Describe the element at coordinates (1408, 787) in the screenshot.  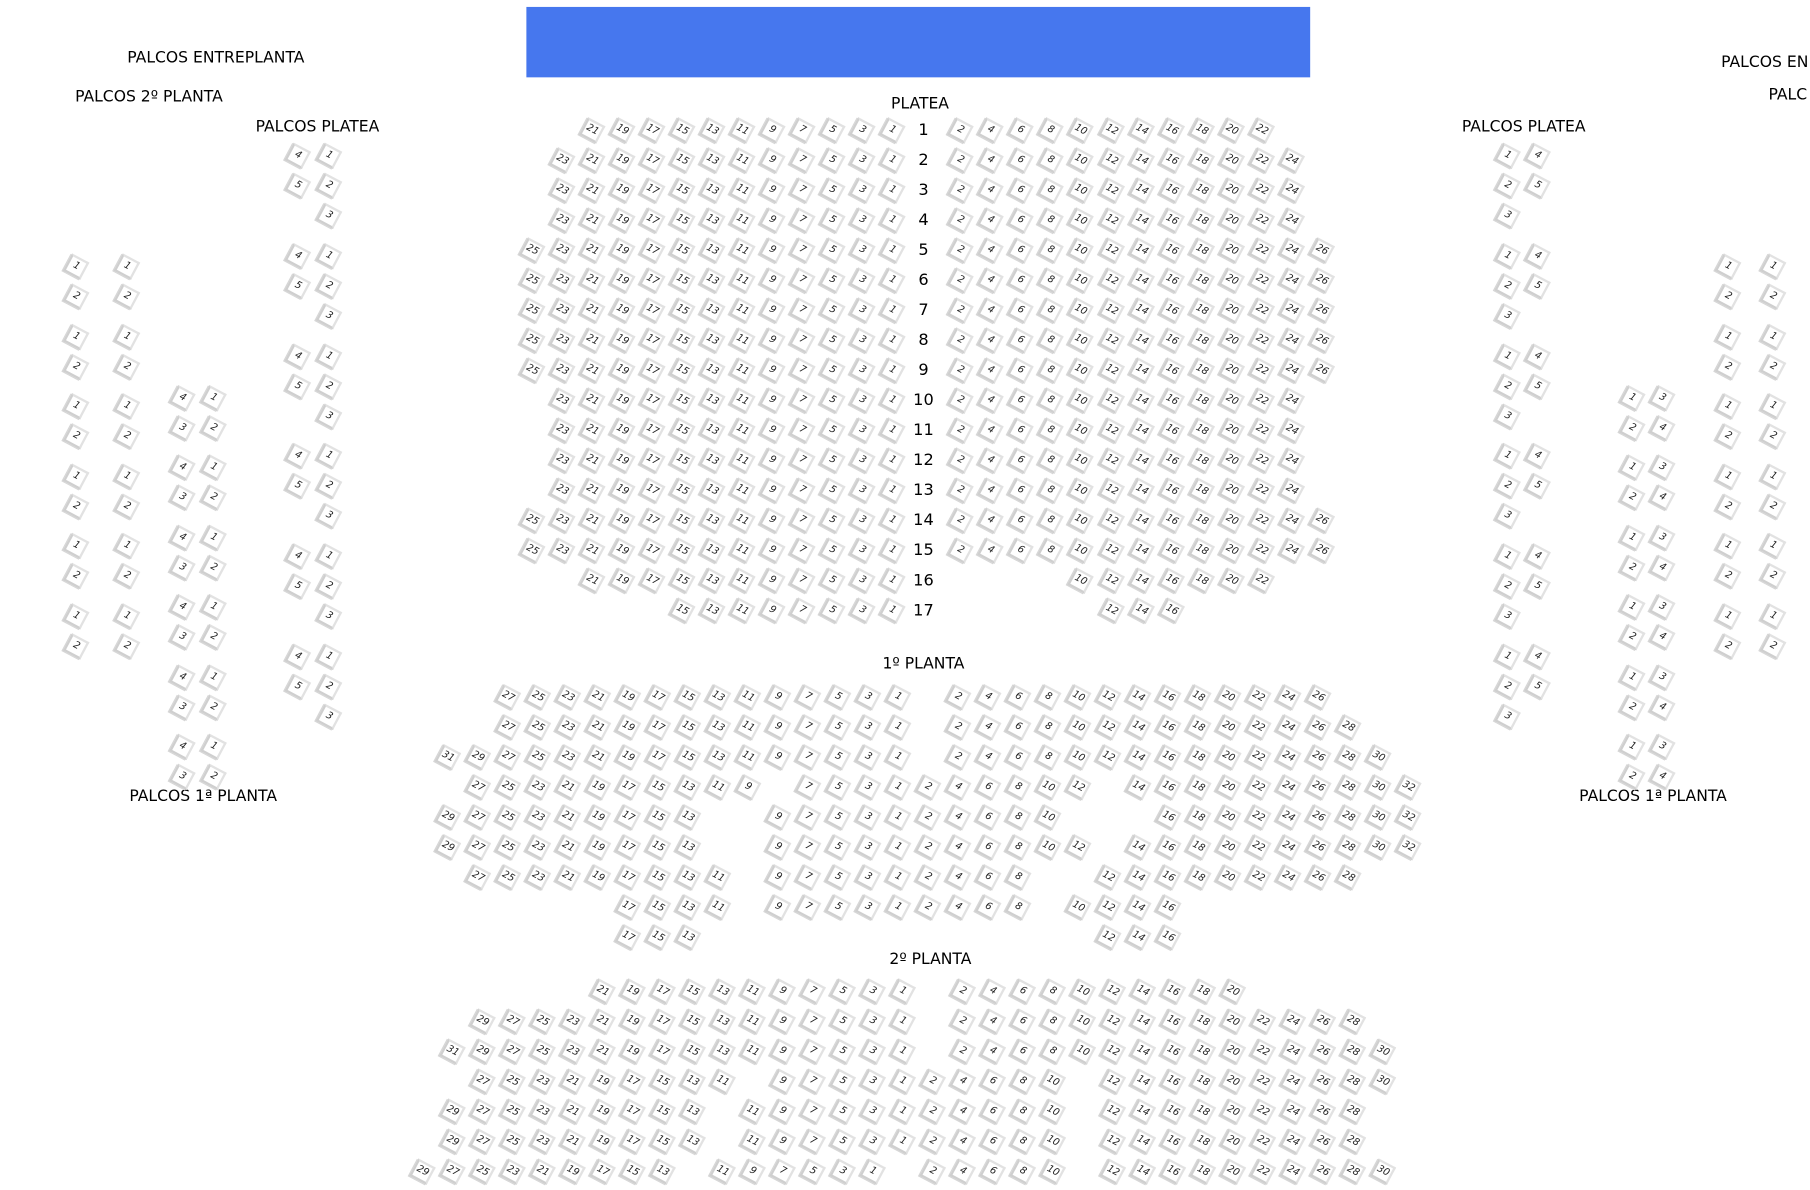
I see `planta1-seat: 32` at that location.